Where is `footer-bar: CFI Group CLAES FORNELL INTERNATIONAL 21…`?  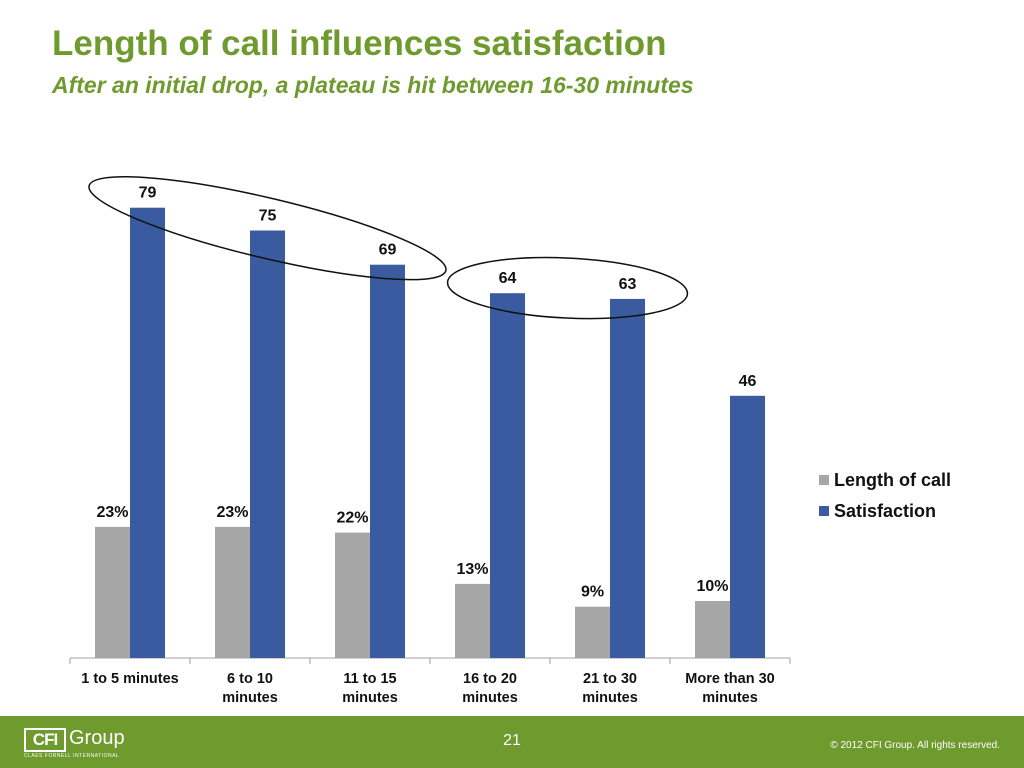
footer-bar: CFI Group CLAES FORNELL INTERNATIONAL 21… is located at coordinates (512, 742).